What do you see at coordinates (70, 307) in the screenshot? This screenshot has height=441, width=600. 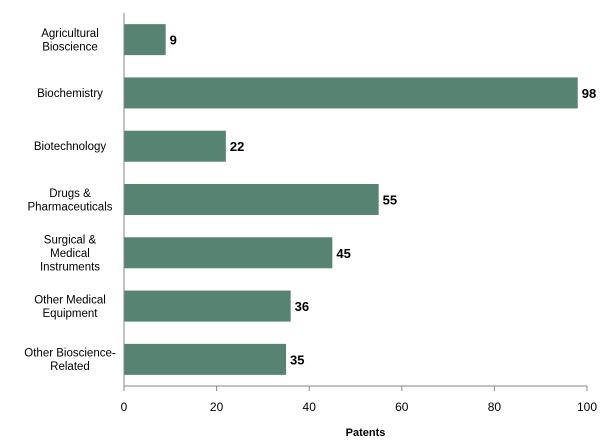 I see `category-label: Other Medical Equipment` at bounding box center [70, 307].